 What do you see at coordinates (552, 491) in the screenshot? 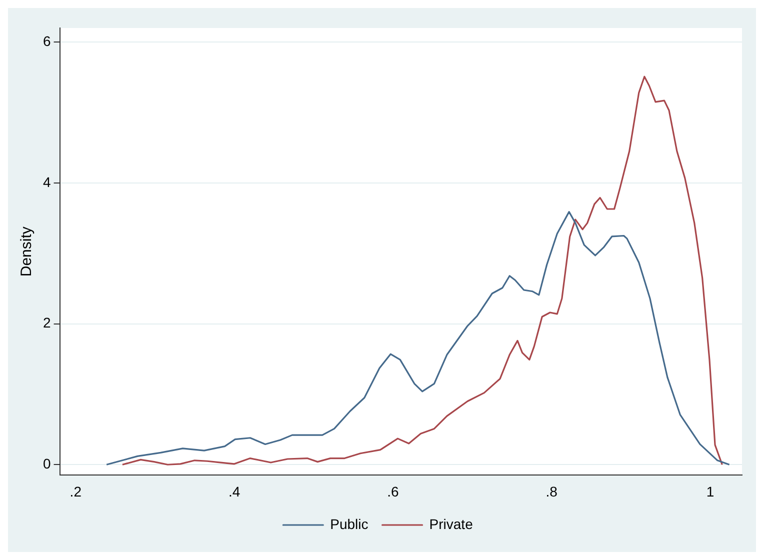
I see `x-tick-label: .8` at bounding box center [552, 491].